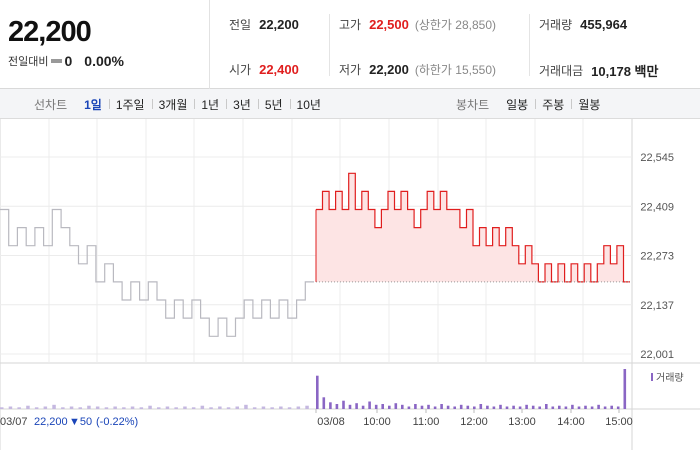 The width and height of the screenshot is (700, 450). What do you see at coordinates (173, 104) in the screenshot?
I see `tab-3month: 3개월` at bounding box center [173, 104].